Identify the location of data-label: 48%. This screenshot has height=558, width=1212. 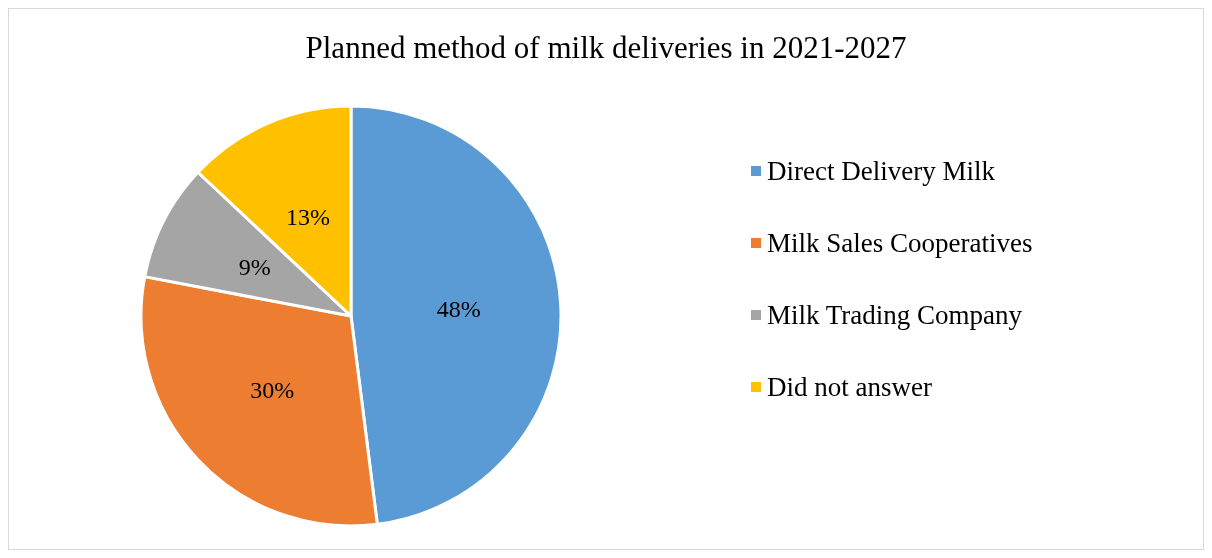
(458, 309).